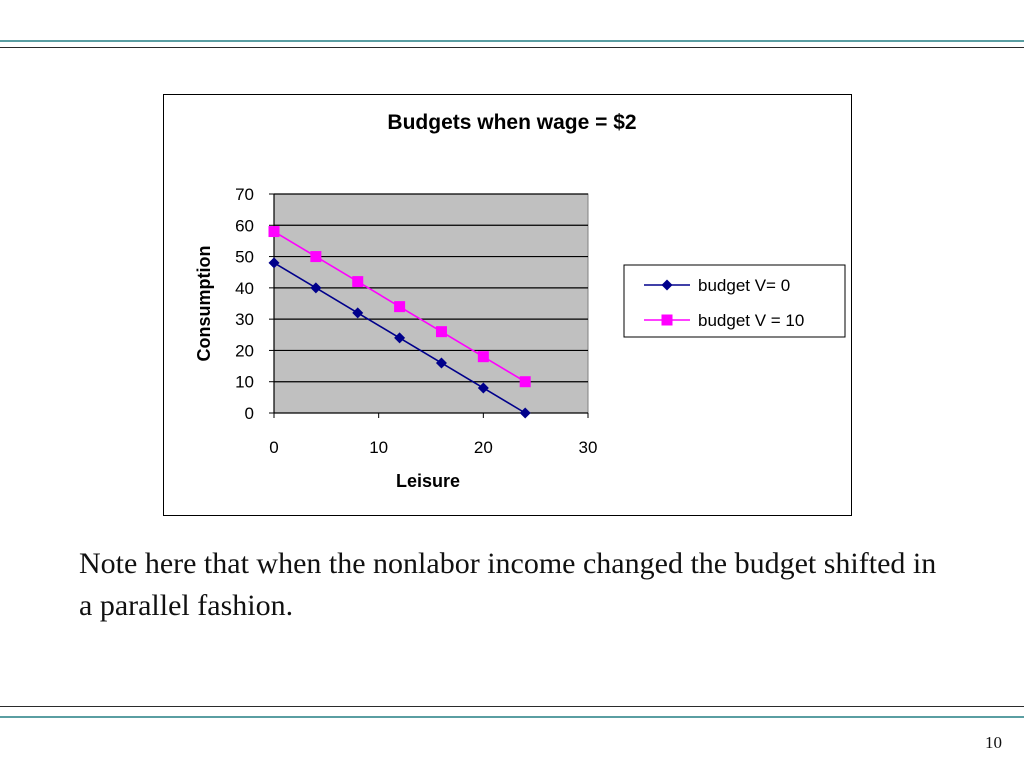  I want to click on y-tick-label: 20, so click(244, 350).